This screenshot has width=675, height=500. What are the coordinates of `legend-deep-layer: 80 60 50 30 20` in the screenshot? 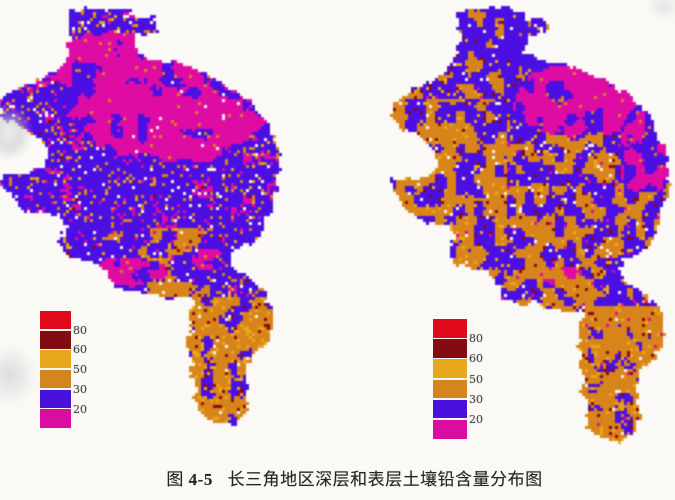 It's located at (63, 370).